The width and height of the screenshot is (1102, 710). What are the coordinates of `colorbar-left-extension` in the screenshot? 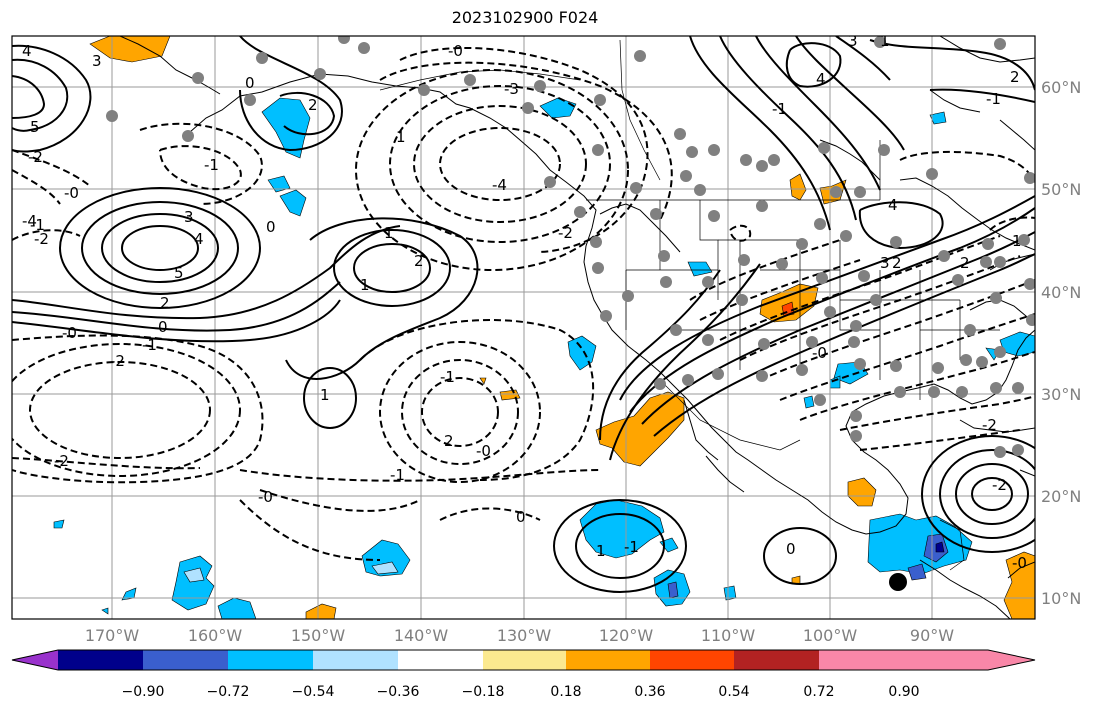 It's located at (35, 660).